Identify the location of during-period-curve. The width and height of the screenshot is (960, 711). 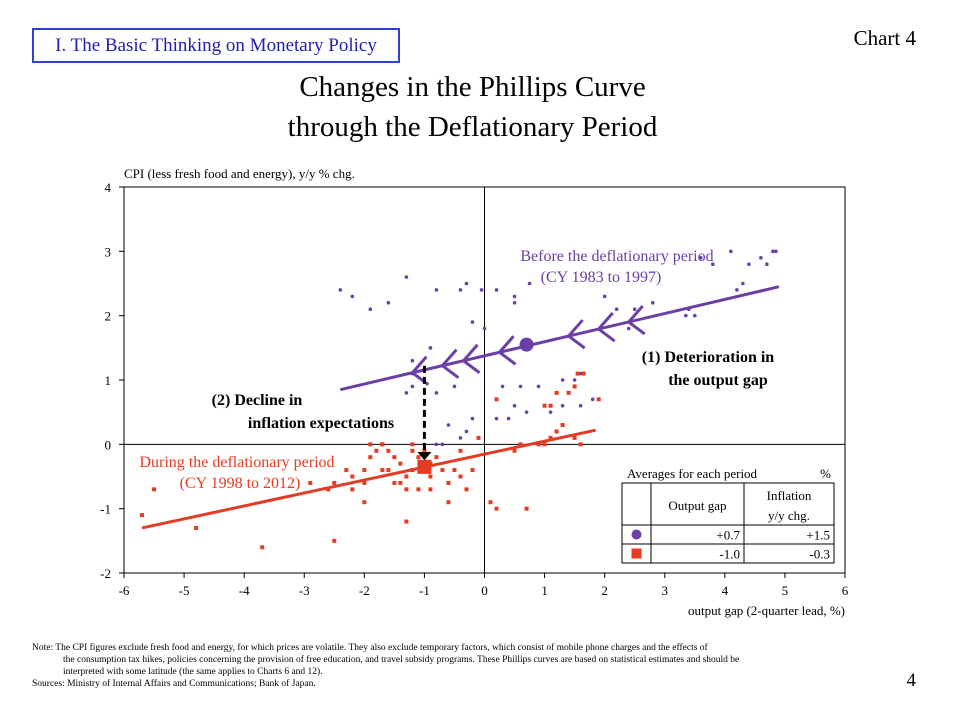
(368, 479).